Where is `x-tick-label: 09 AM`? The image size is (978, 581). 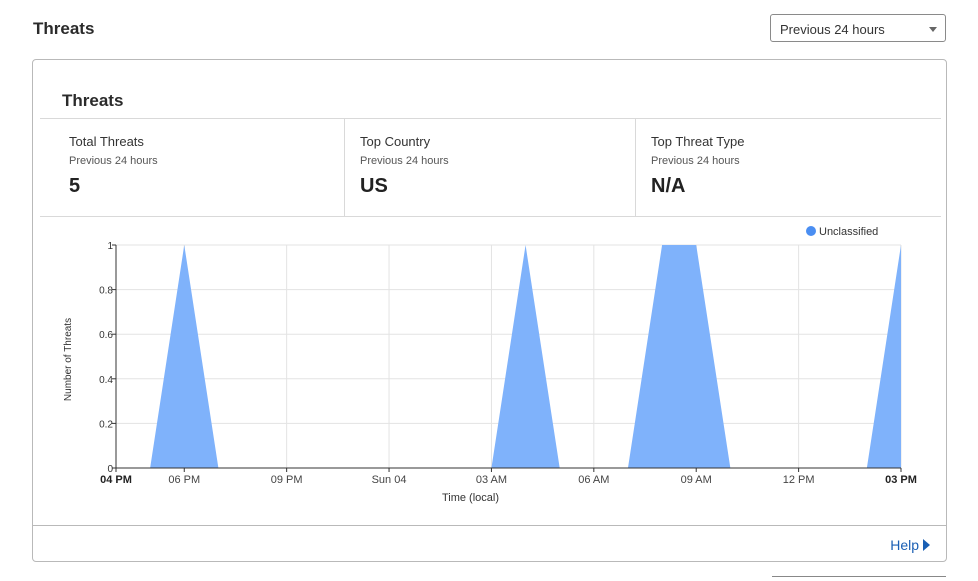 x-tick-label: 09 AM is located at coordinates (696, 480).